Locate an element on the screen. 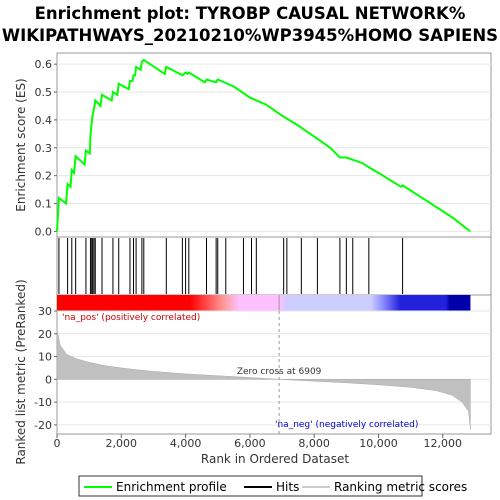  es-tick-label: 0.0 is located at coordinates (44, 231).